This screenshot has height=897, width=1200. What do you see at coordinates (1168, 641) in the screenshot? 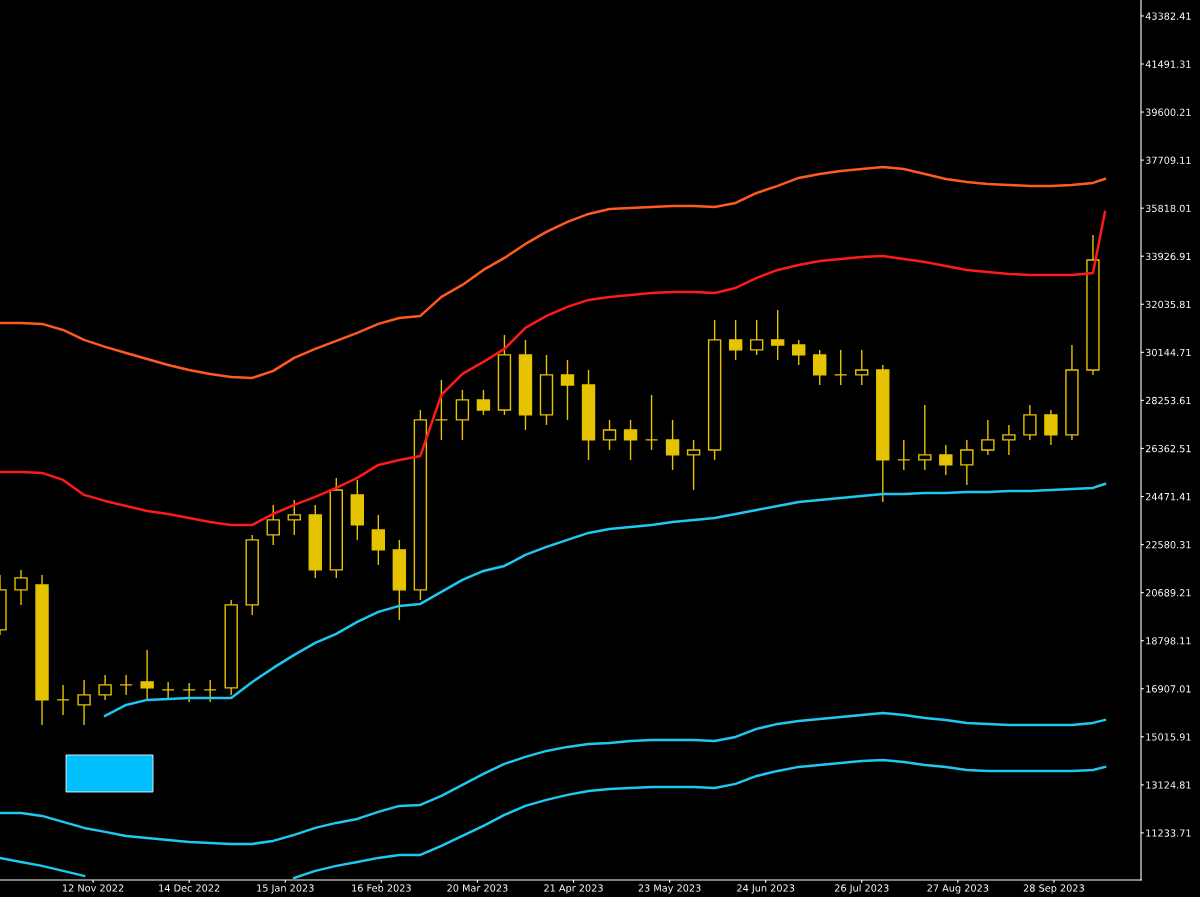
I see `y-tick-label: 18798.11` at bounding box center [1168, 641].